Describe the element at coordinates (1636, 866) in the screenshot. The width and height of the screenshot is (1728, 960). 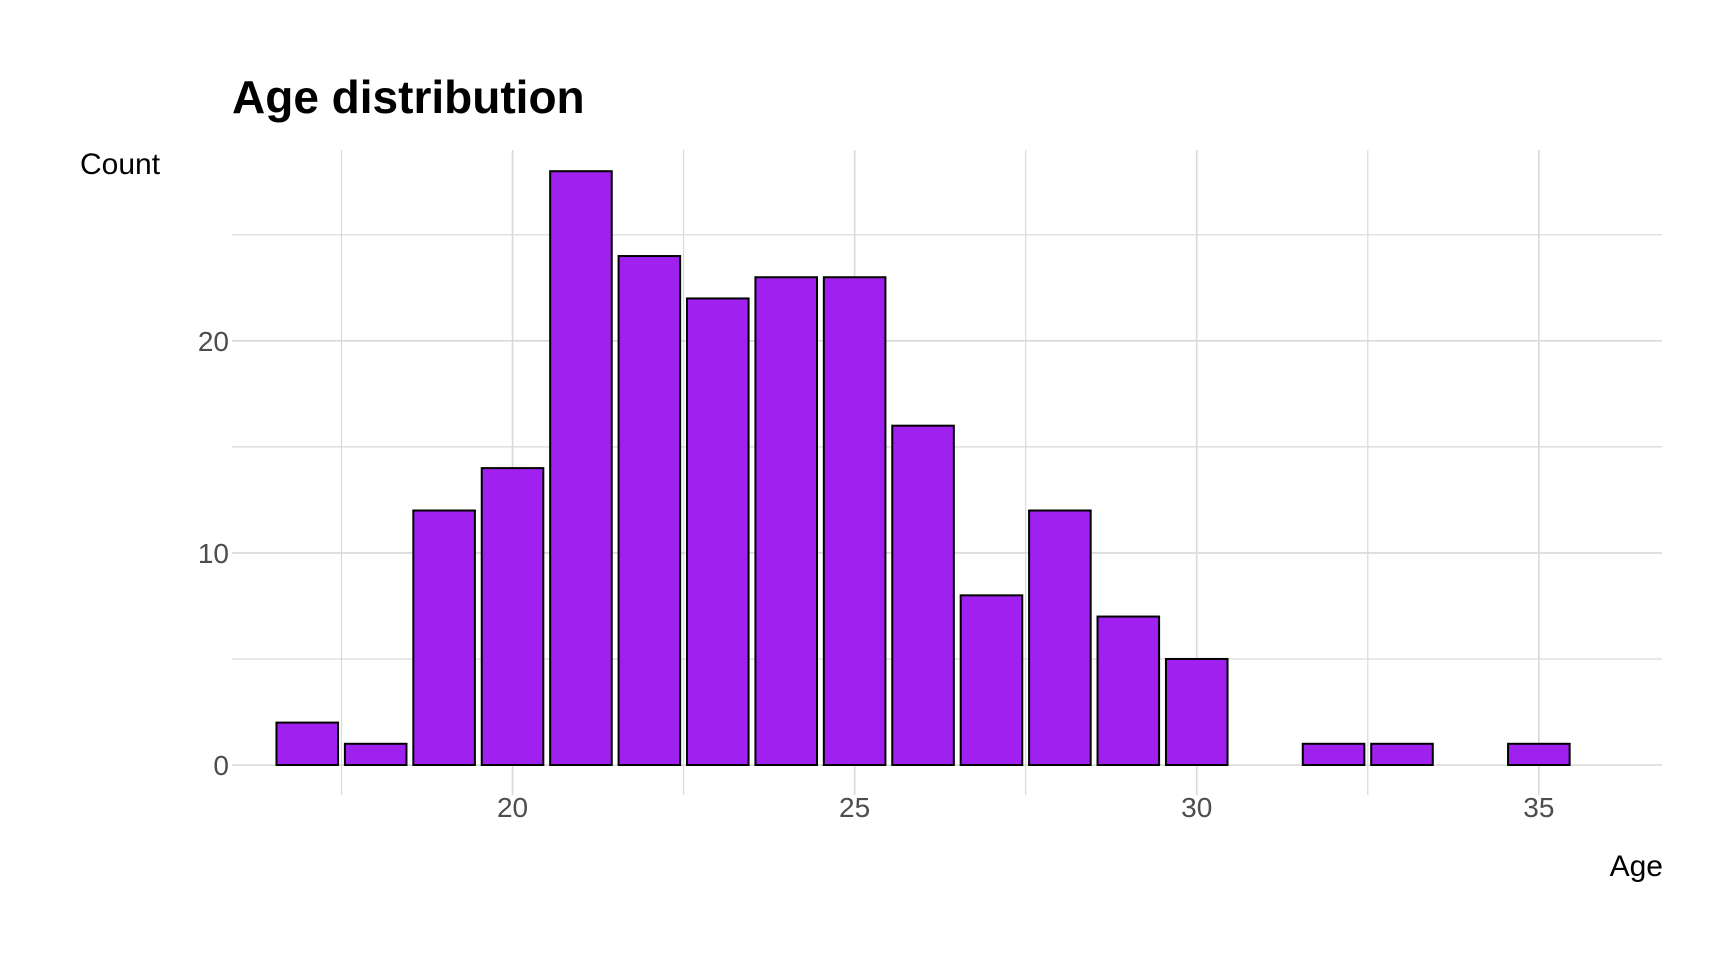
I see `x-axis-label: Age` at that location.